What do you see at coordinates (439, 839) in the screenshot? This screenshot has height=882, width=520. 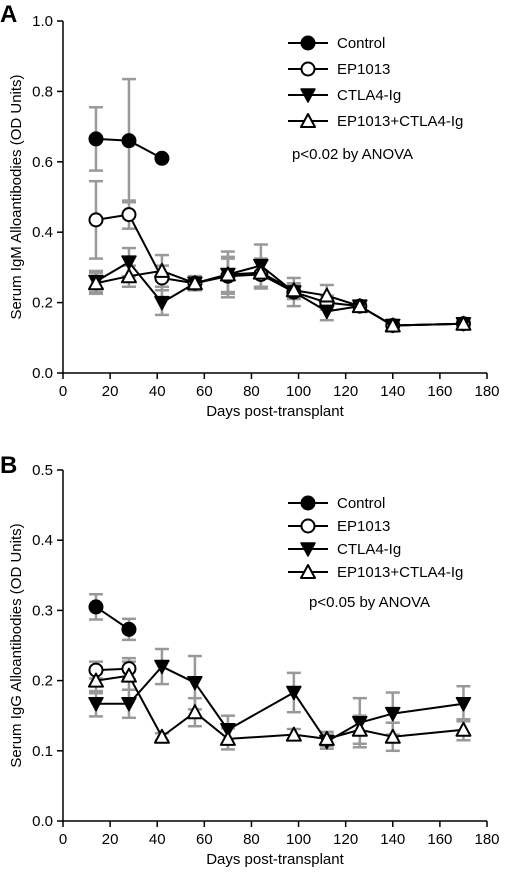 I see `panel-b-x-tick-label: 160` at bounding box center [439, 839].